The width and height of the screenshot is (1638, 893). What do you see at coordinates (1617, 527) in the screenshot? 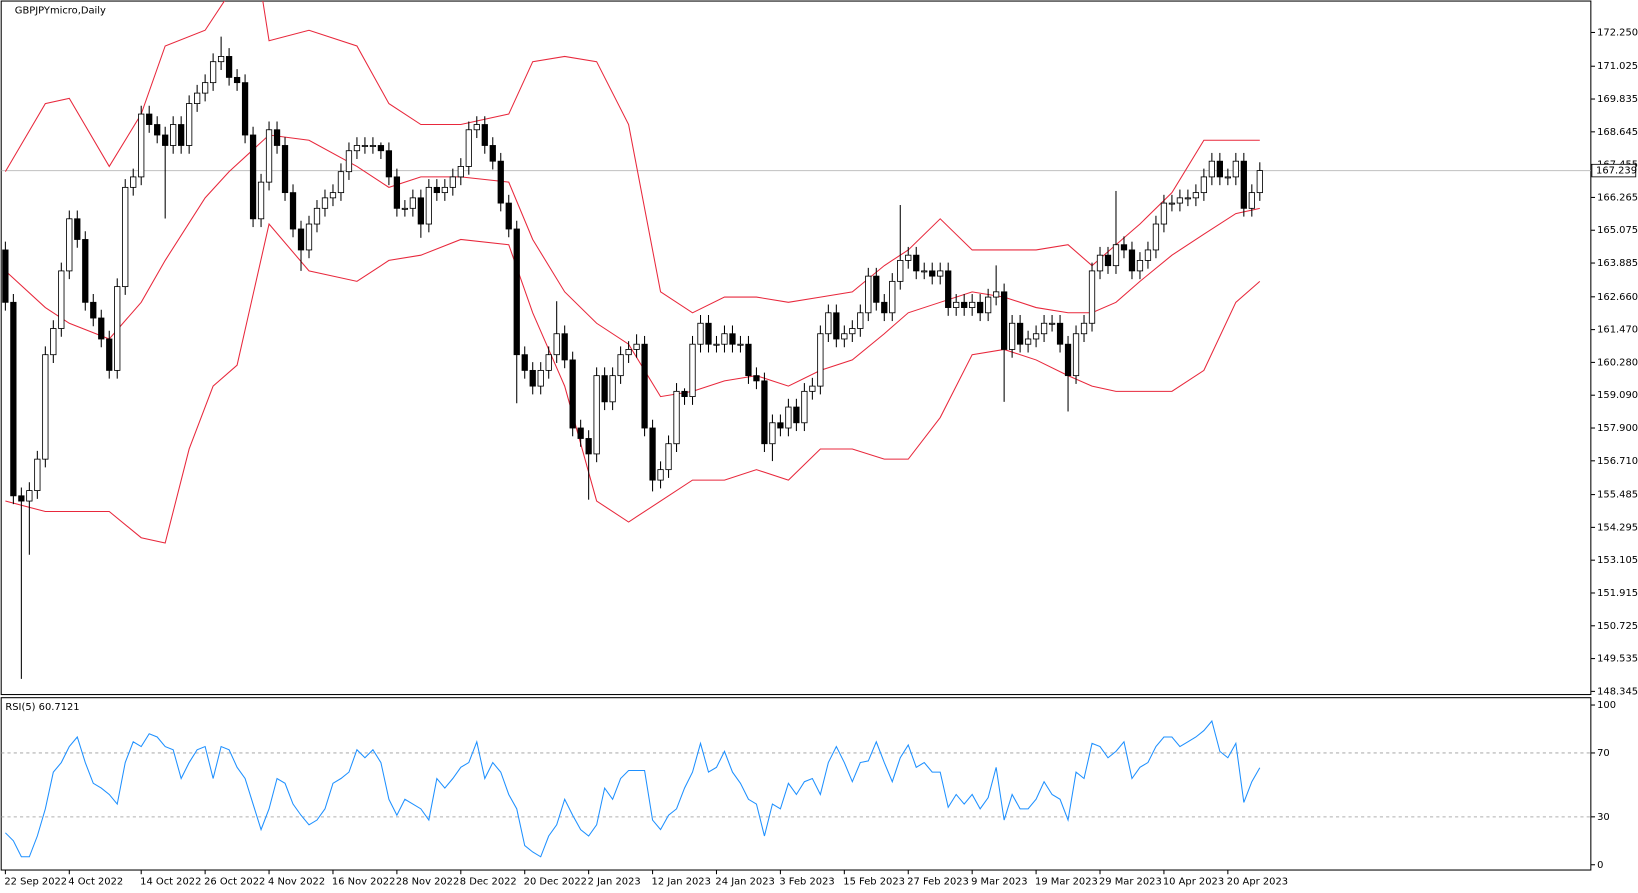
I see `y-tick-label: 154.295` at bounding box center [1617, 527].